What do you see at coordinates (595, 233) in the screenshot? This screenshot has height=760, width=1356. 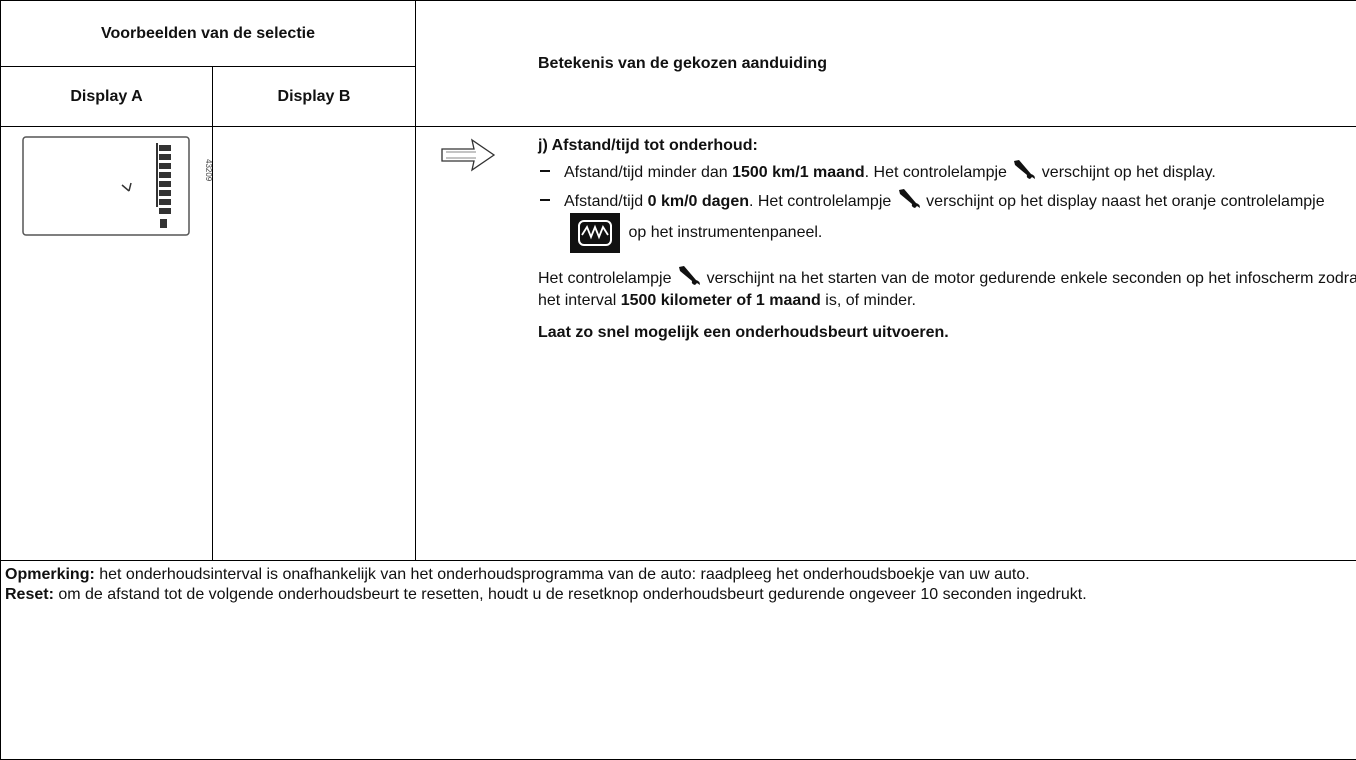 I see `warning-lamp-icon` at bounding box center [595, 233].